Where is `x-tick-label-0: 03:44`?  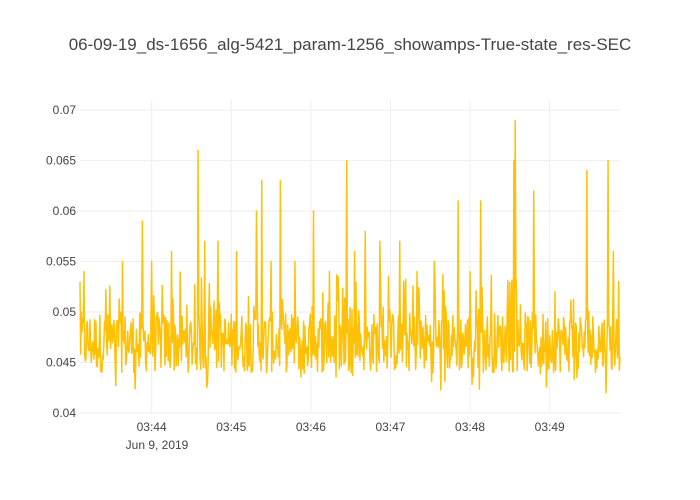 x-tick-label-0: 03:44 is located at coordinates (152, 427).